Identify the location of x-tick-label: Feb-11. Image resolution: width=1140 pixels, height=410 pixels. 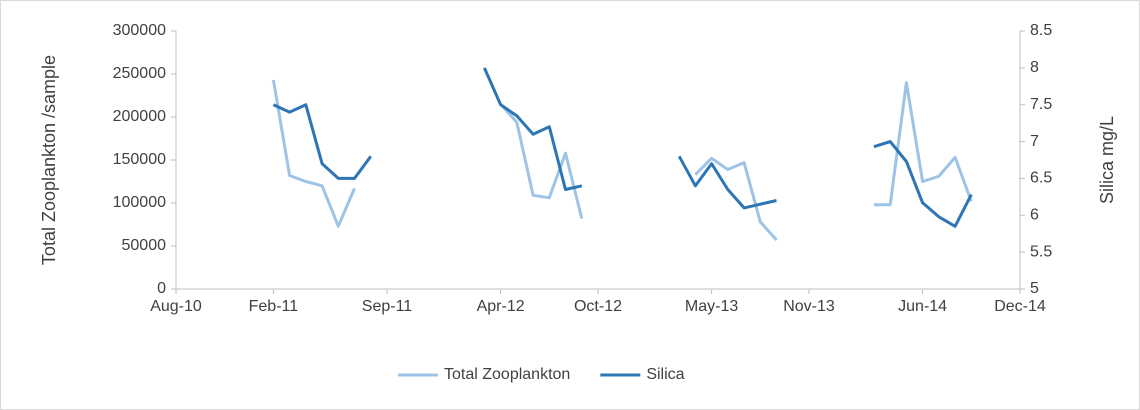
(274, 306).